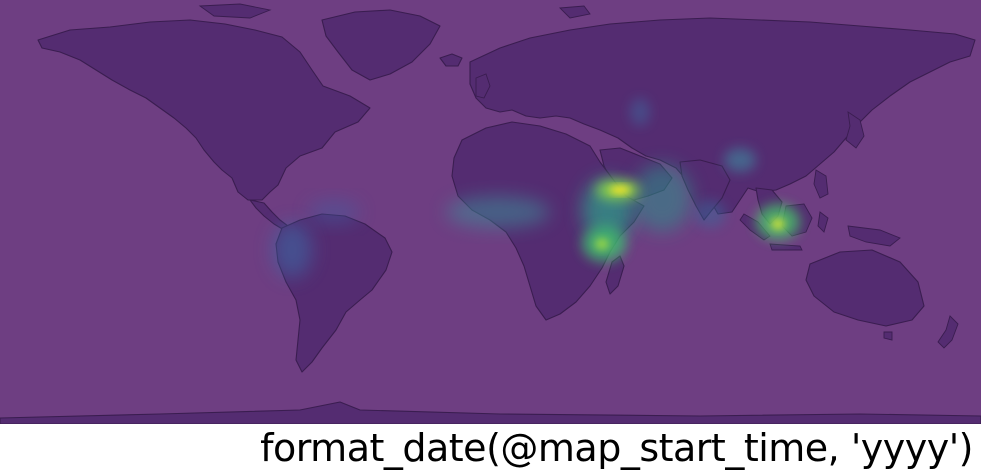 The image size is (981, 473). What do you see at coordinates (204, 110) in the screenshot?
I see `landmass-north-america` at bounding box center [204, 110].